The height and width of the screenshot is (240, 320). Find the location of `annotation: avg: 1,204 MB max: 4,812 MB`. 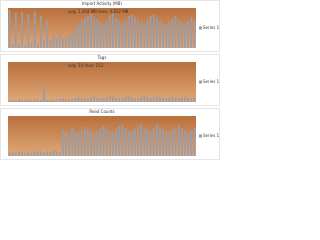

annotation: avg: 1,204 MB max: 4,812 MB is located at coordinates (98, 11).